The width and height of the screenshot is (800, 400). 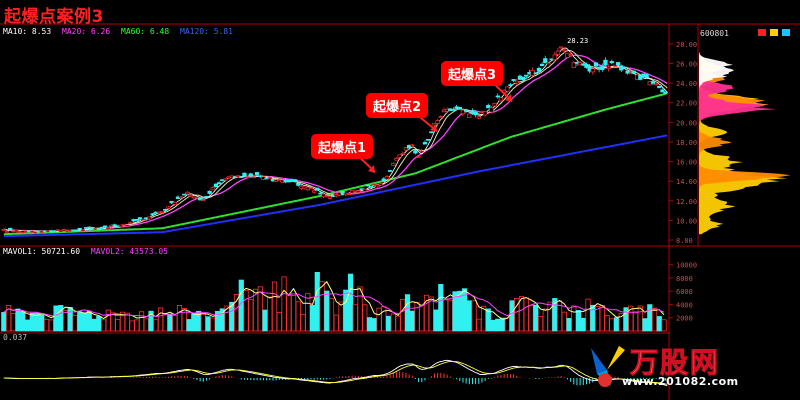 I want to click on price-tick-label: 26.00, so click(x=686, y=64).